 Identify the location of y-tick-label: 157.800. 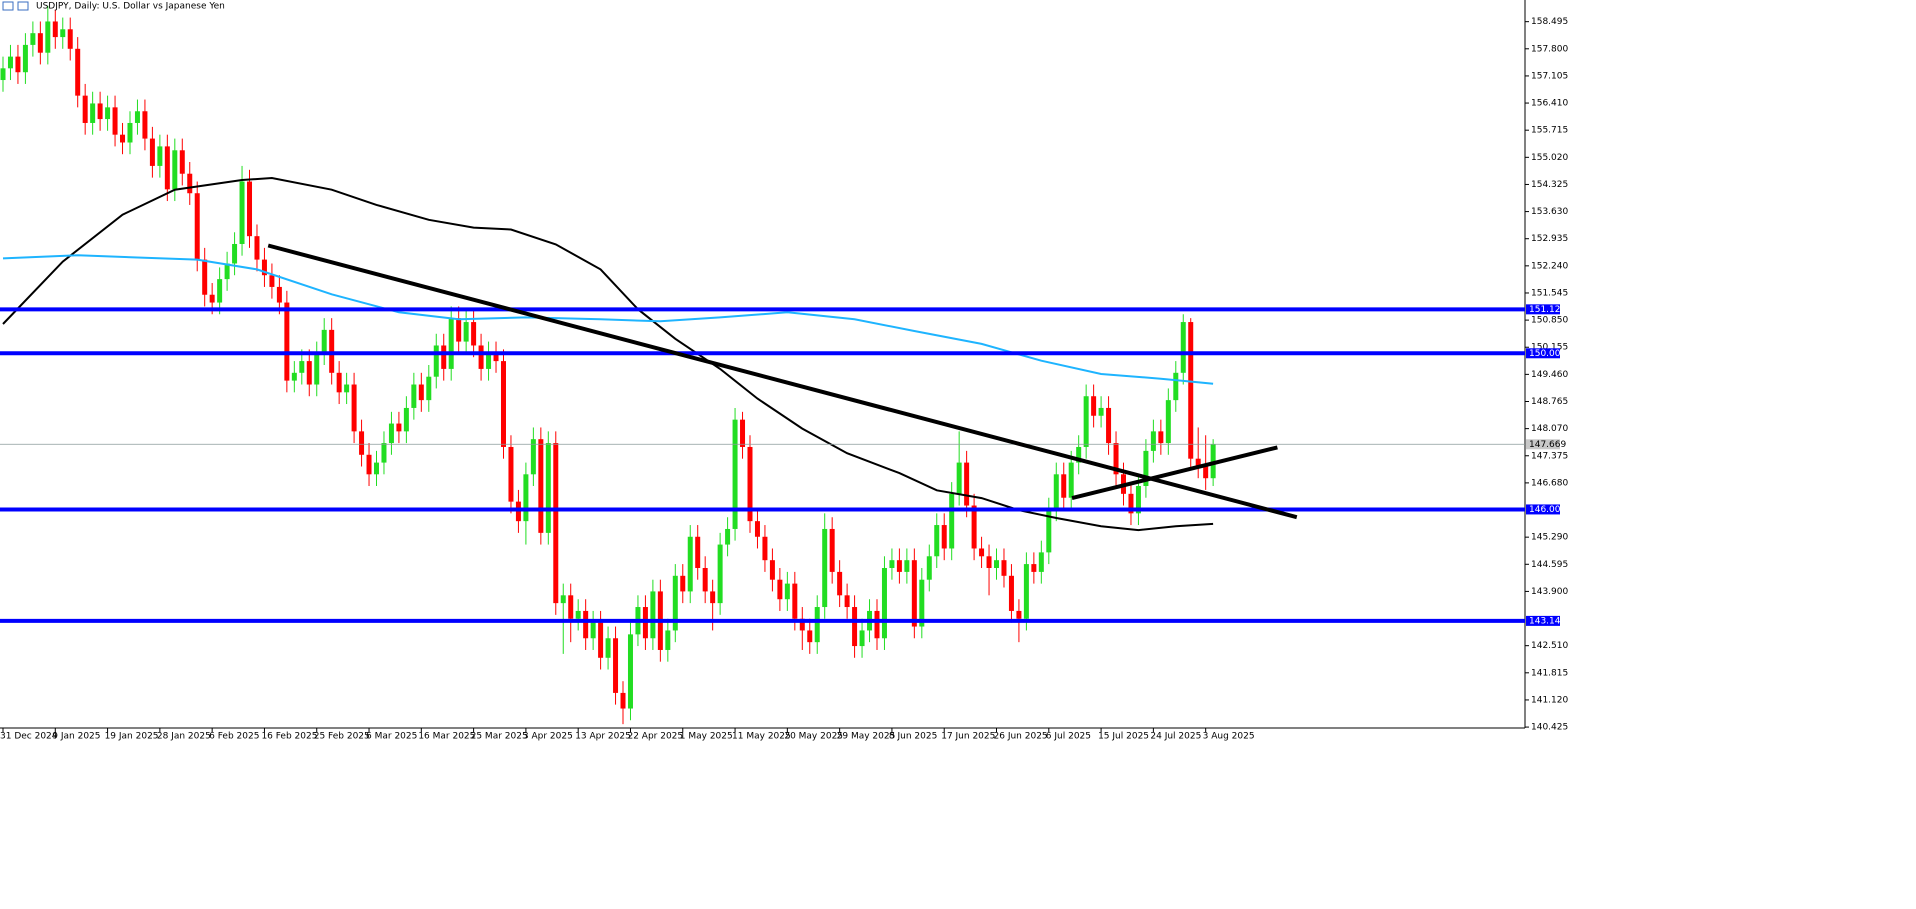
(1549, 49).